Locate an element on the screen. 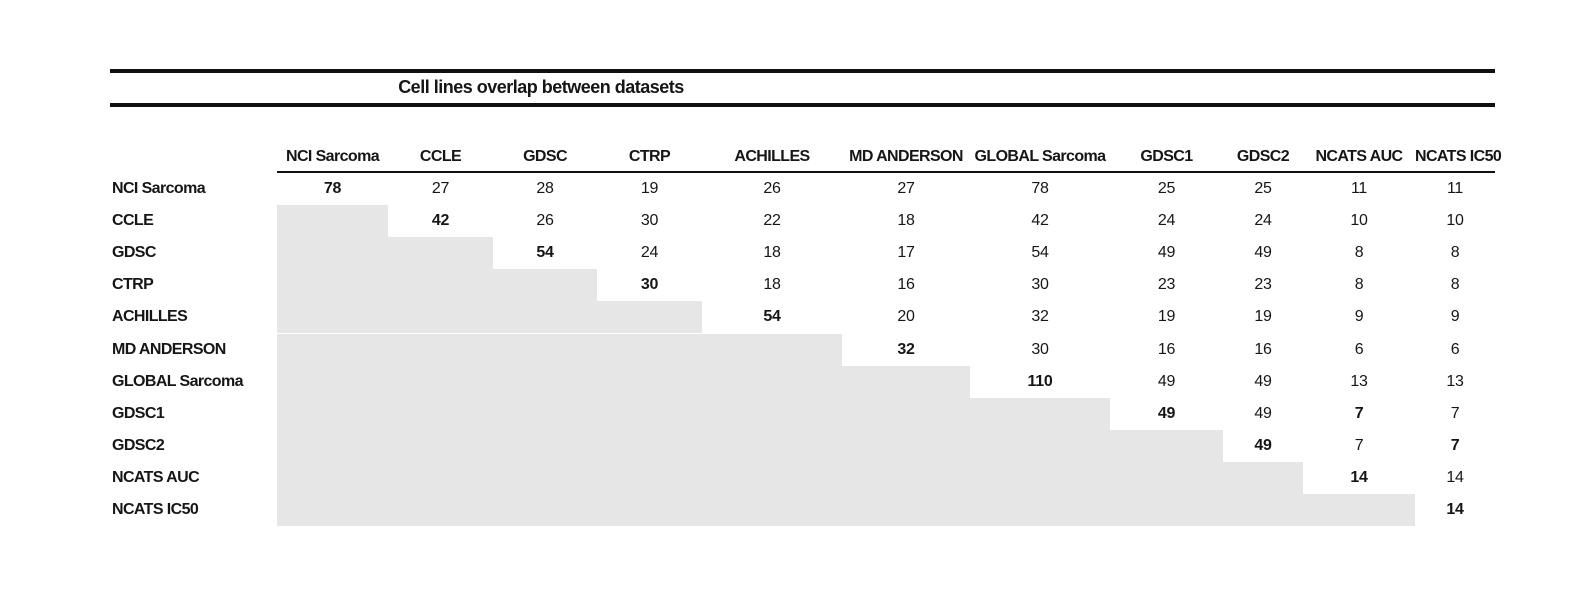  row-label-nci-sarcoma: NCI Sarcoma is located at coordinates (159, 188).